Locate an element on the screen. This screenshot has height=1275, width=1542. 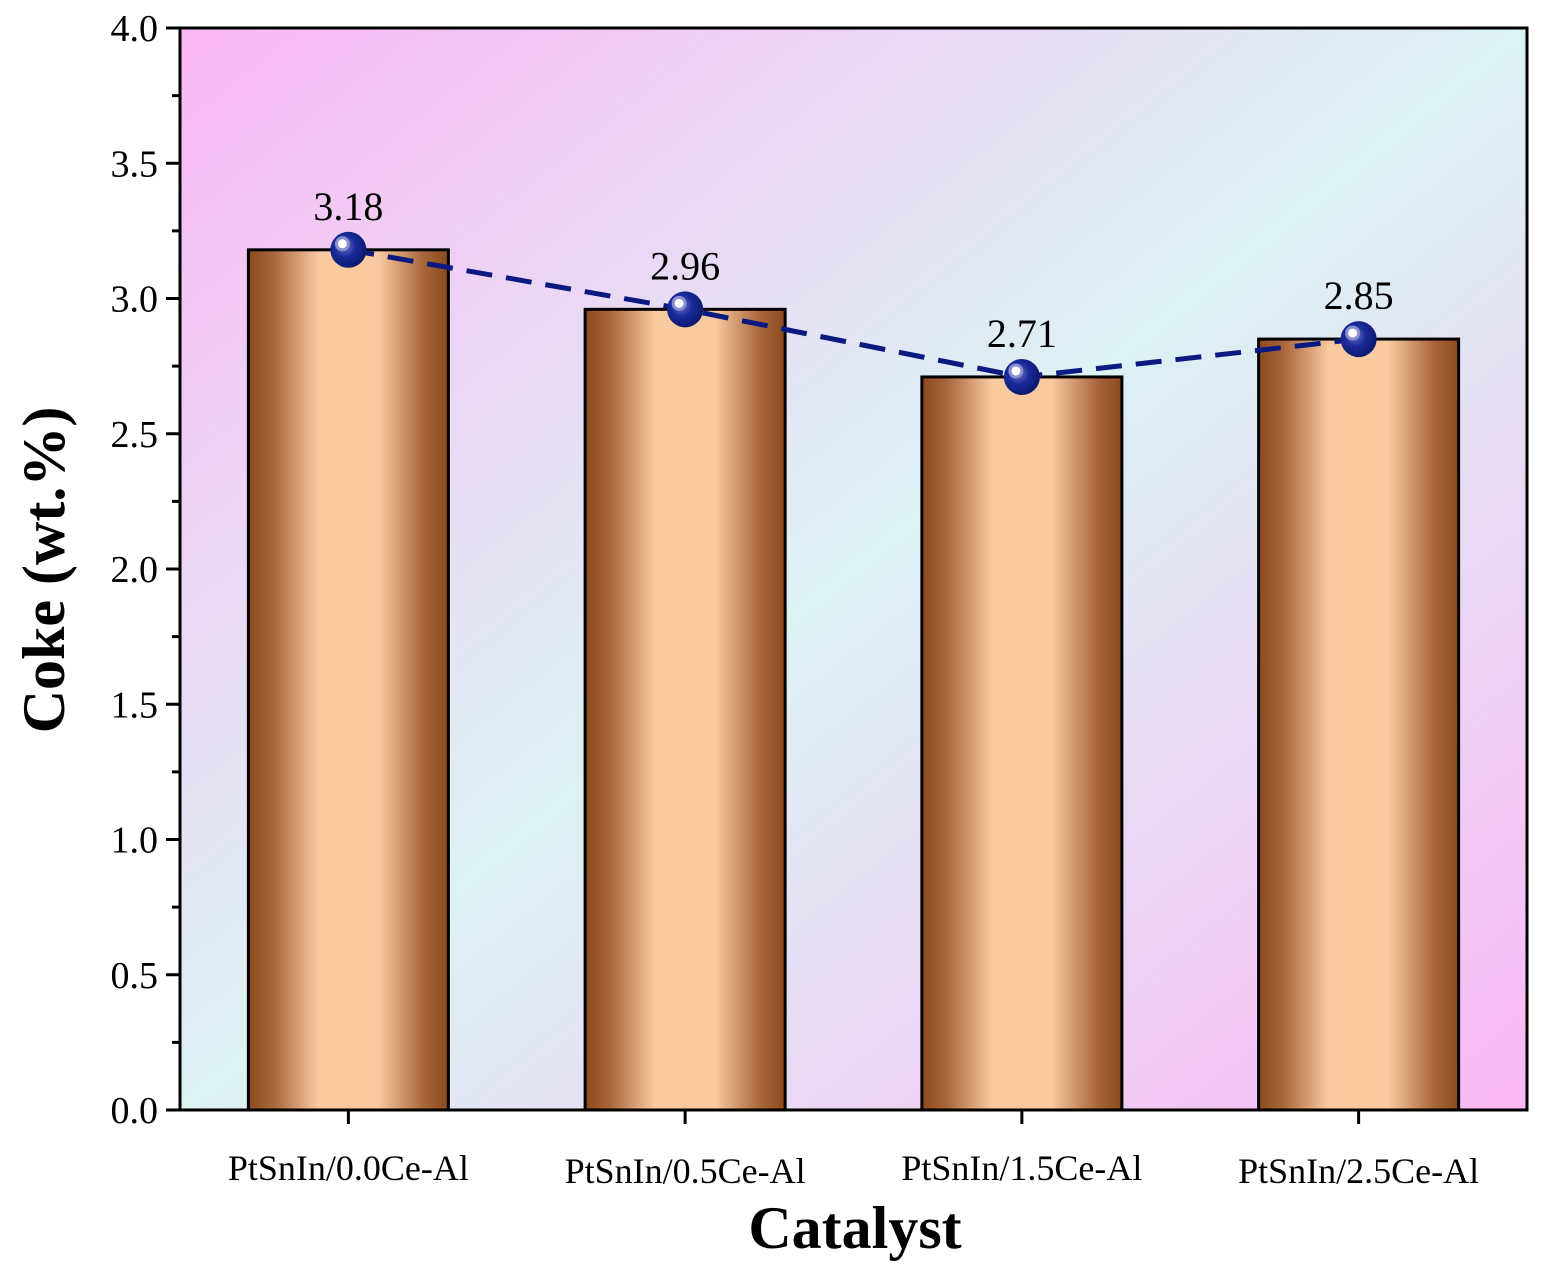
y-tick-label: 1.0 is located at coordinates (135, 841).